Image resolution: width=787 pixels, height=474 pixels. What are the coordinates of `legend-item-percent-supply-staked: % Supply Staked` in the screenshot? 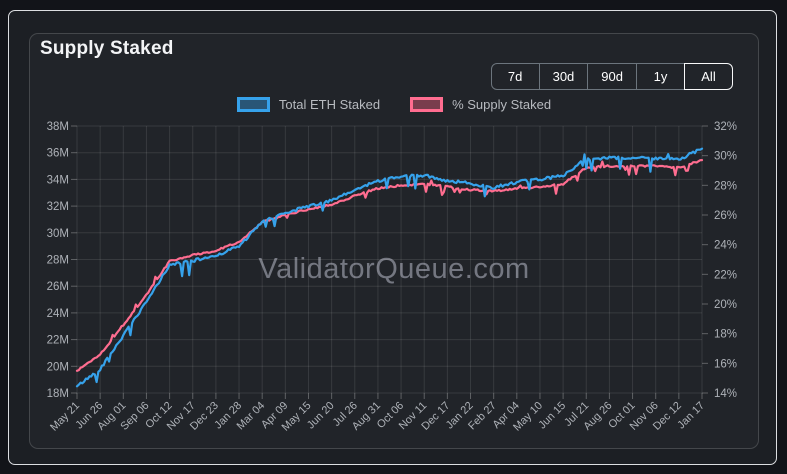 It's located at (480, 104).